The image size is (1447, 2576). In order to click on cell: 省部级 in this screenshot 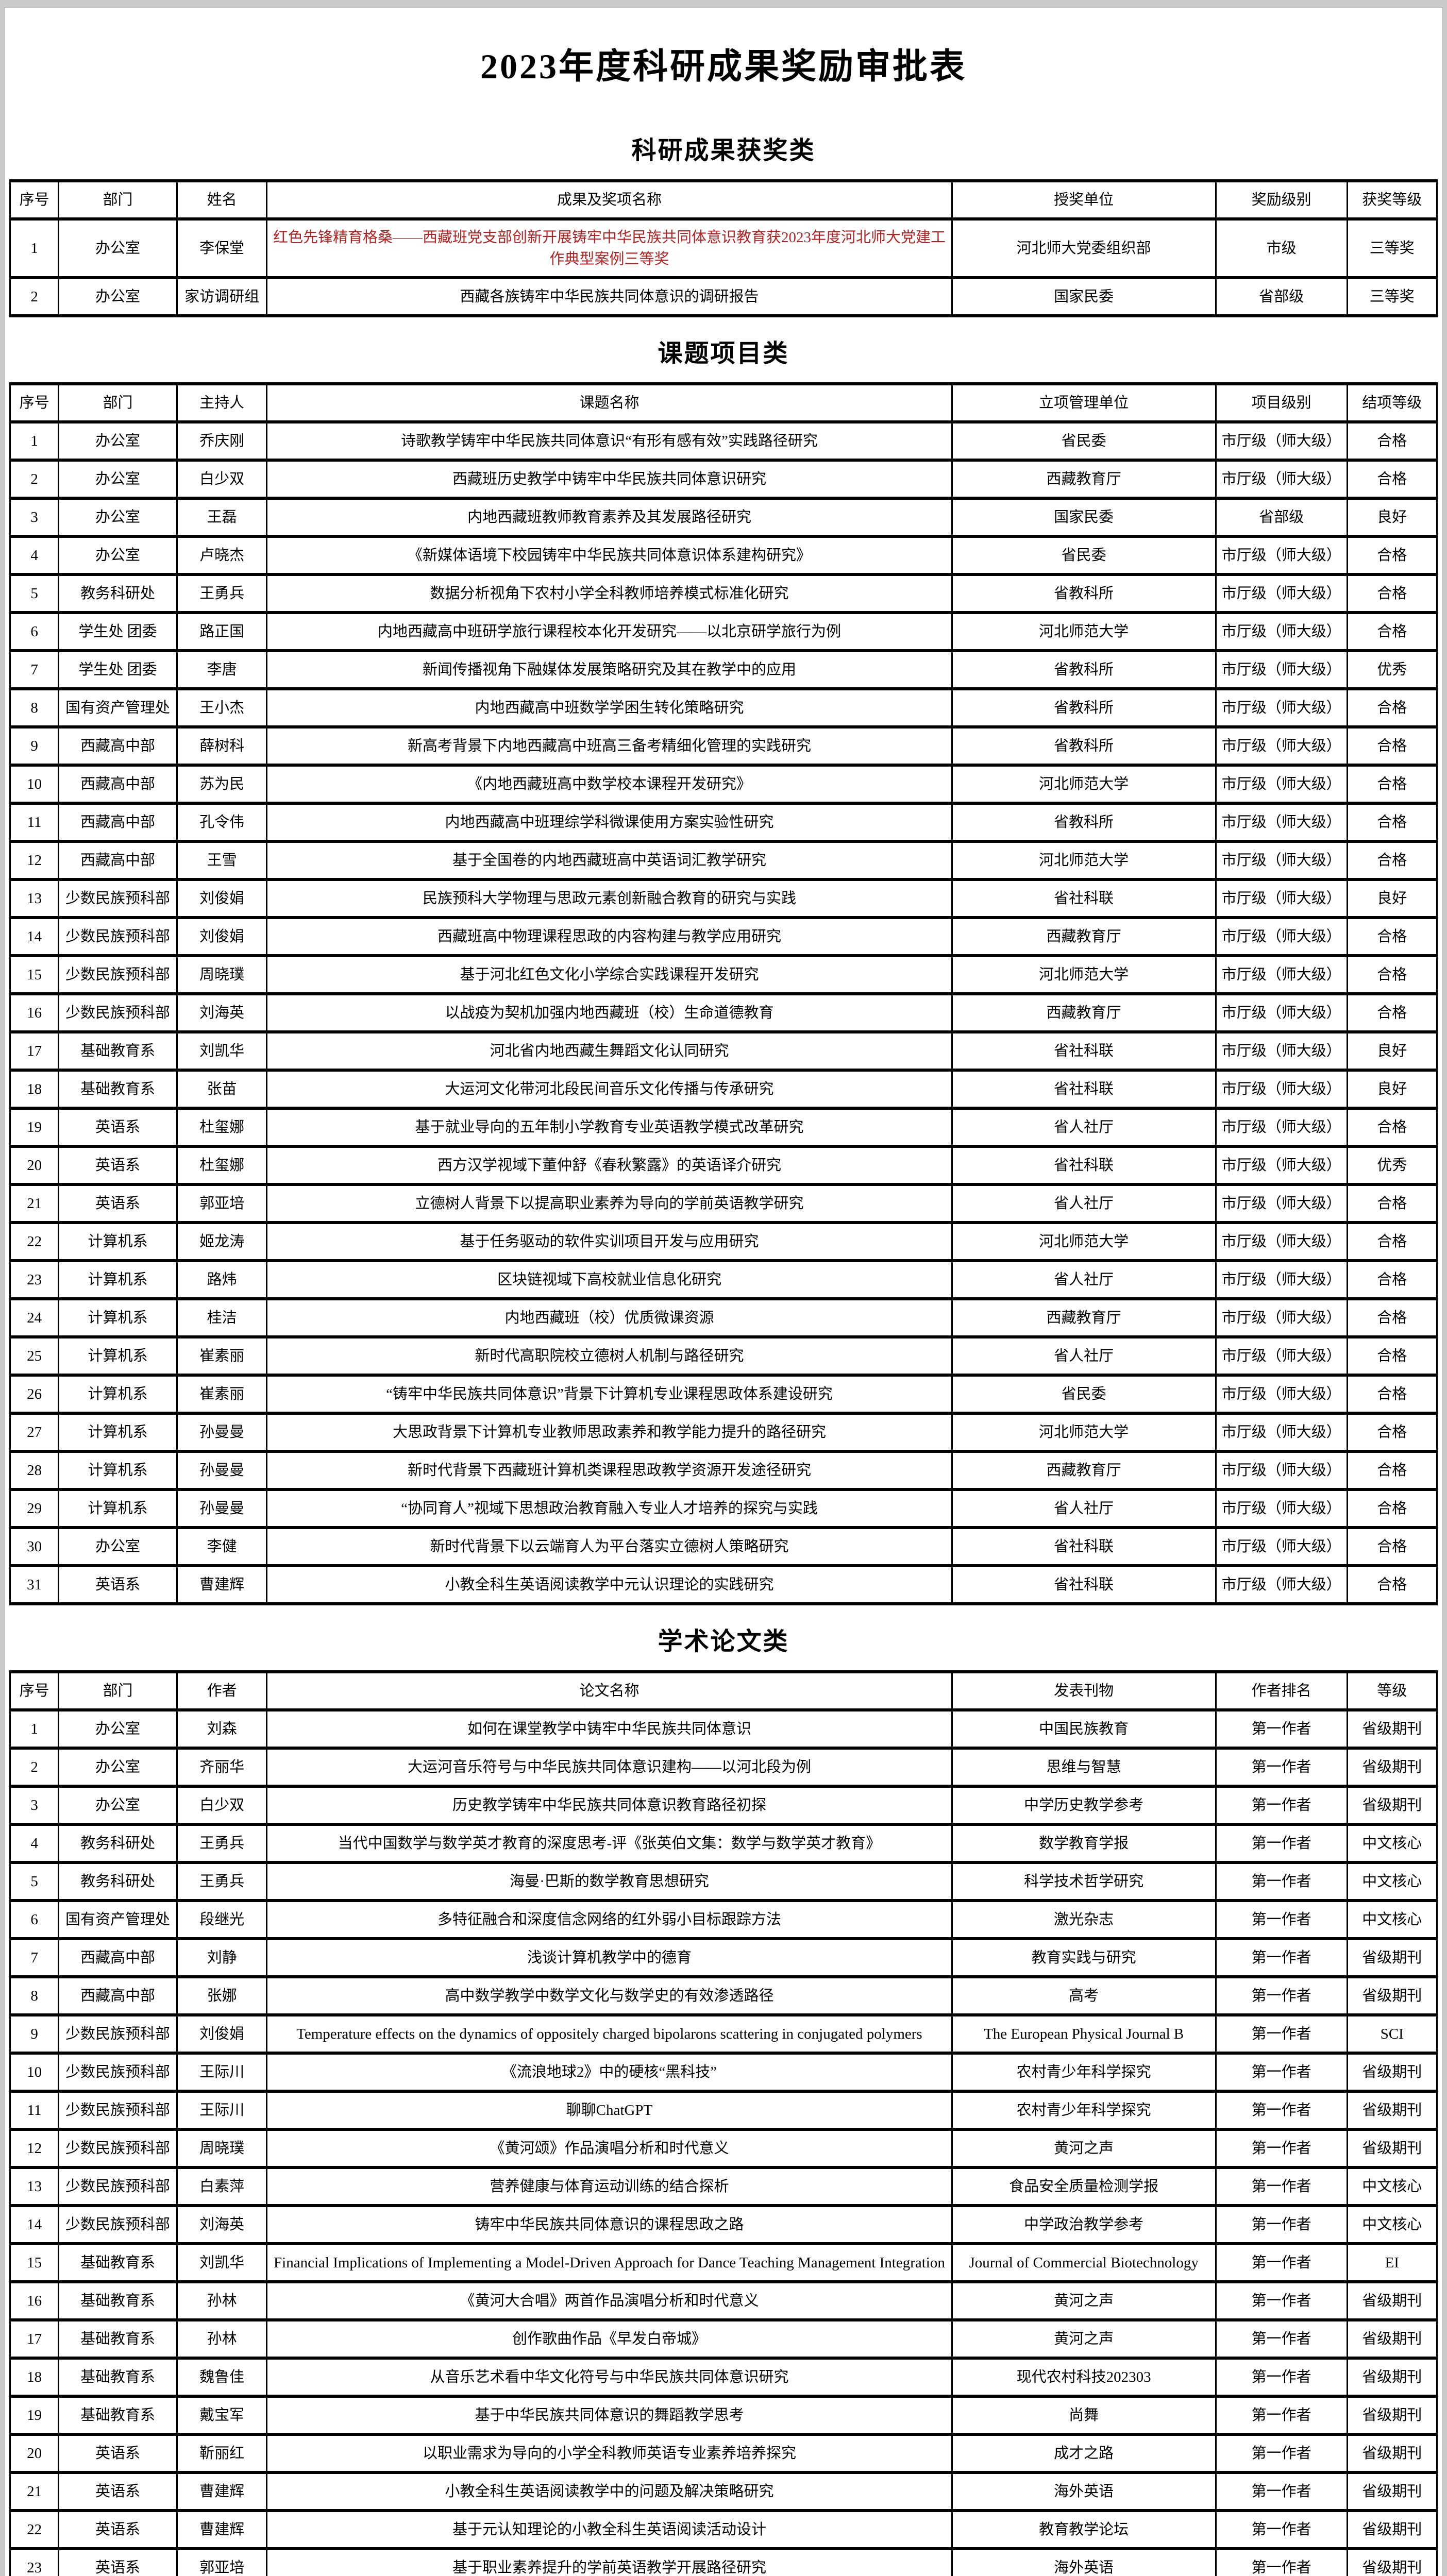, I will do `click(1281, 297)`.